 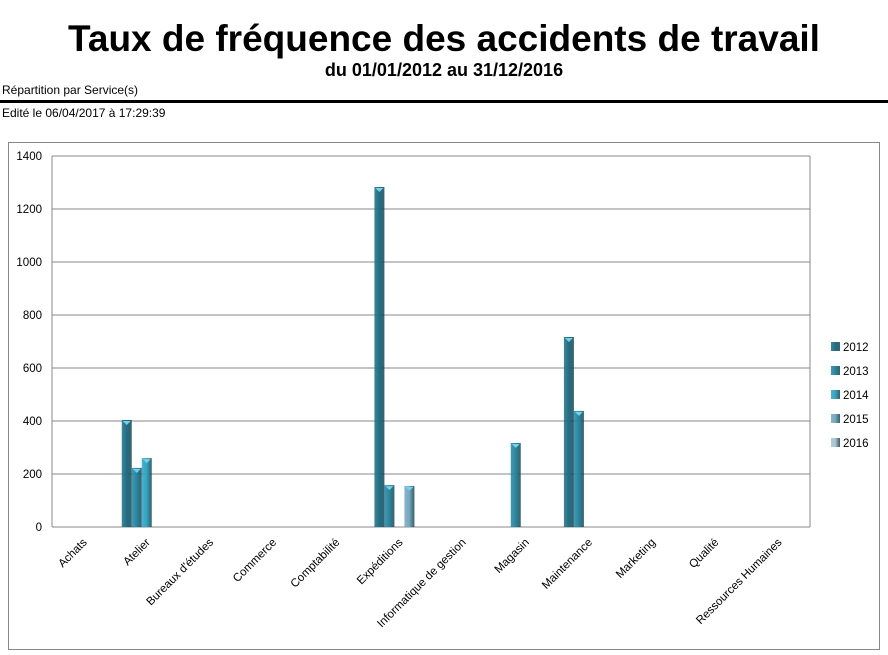 I want to click on legend-swatch-2013, so click(x=835, y=370).